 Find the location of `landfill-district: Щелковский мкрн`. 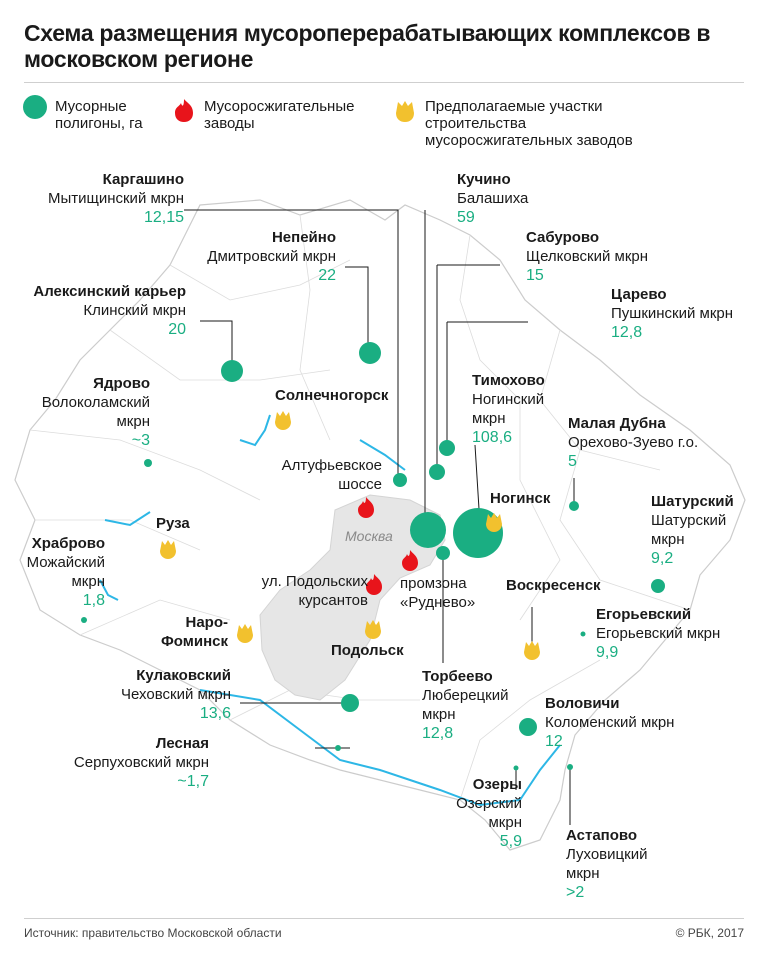

landfill-district: Щелковский мкрн is located at coordinates (587, 256).